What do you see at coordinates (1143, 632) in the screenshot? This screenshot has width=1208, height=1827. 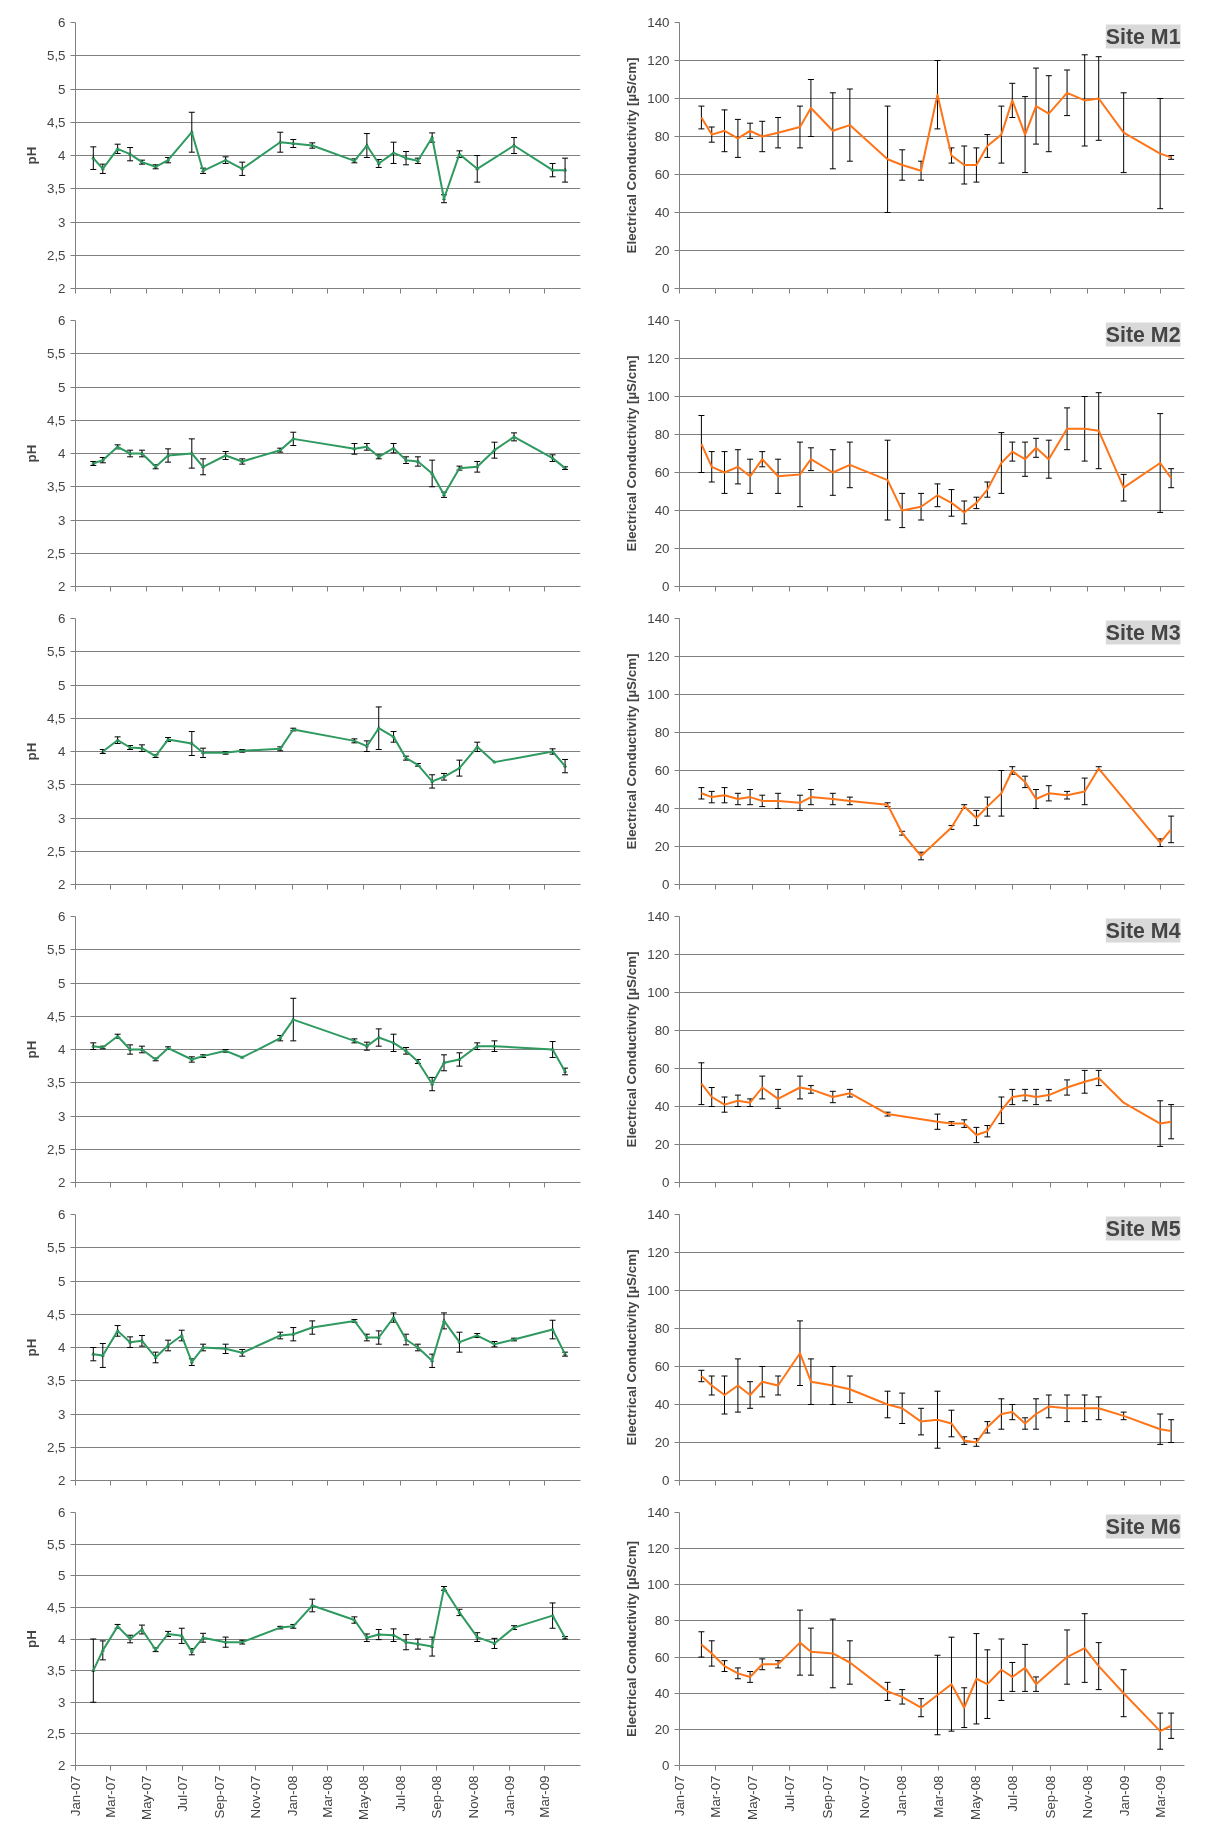 I see `annotation: Site M3` at bounding box center [1143, 632].